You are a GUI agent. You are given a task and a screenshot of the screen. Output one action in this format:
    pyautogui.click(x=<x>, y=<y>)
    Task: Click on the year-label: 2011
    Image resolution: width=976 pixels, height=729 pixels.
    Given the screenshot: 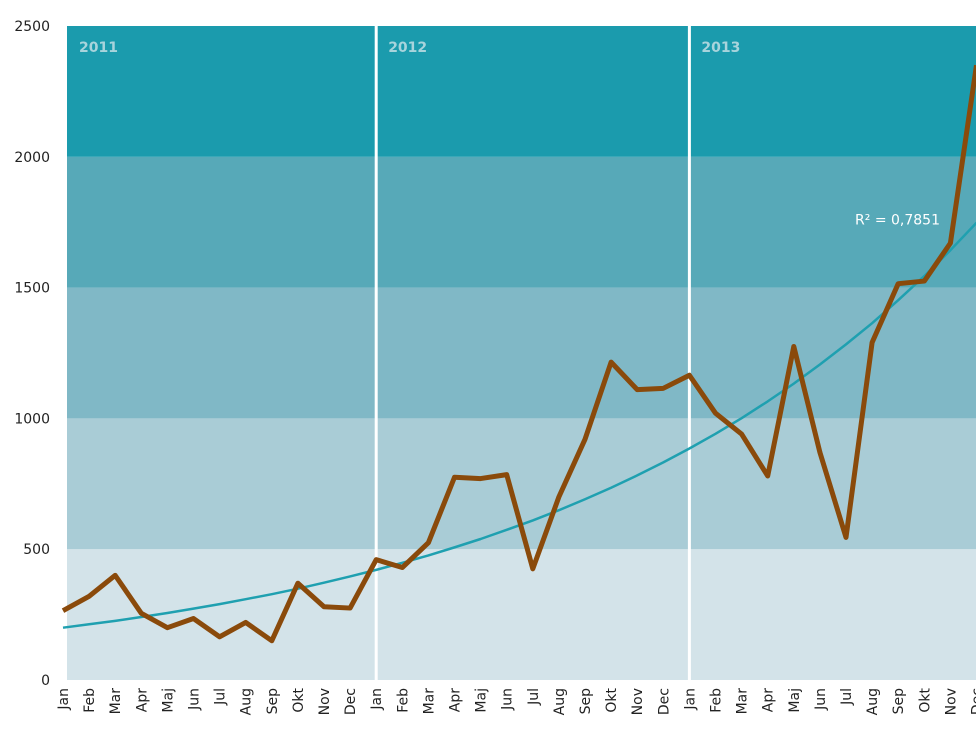 What is the action you would take?
    pyautogui.click(x=98, y=48)
    